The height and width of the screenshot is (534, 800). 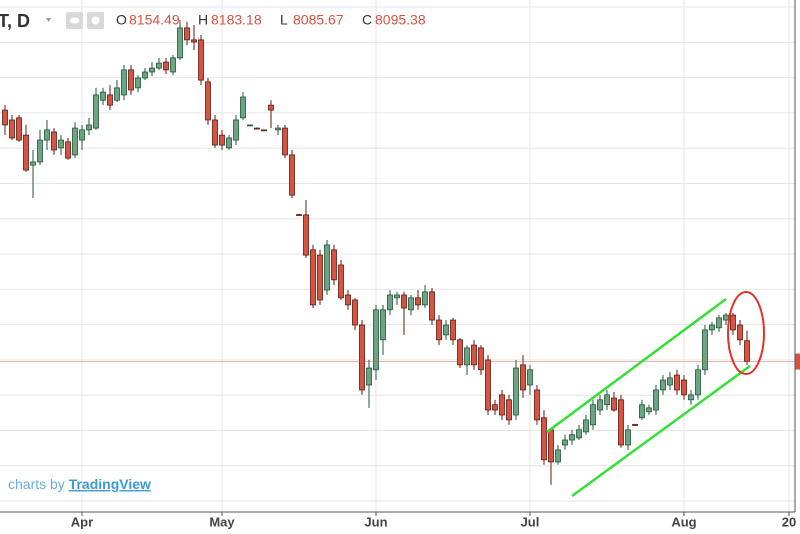 What do you see at coordinates (367, 20) in the screenshot?
I see `ohlc-key: C` at bounding box center [367, 20].